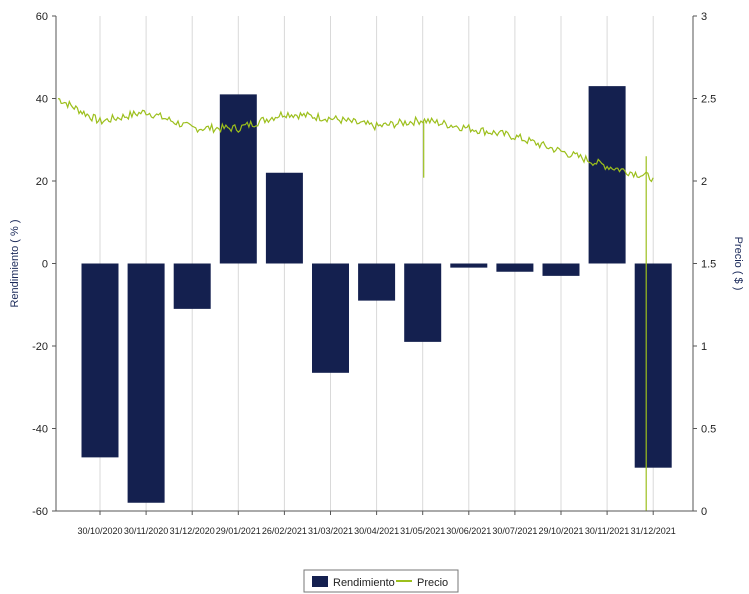  Describe the element at coordinates (422, 531) in the screenshot. I see `x-tick-label: 31/05/2021` at that location.